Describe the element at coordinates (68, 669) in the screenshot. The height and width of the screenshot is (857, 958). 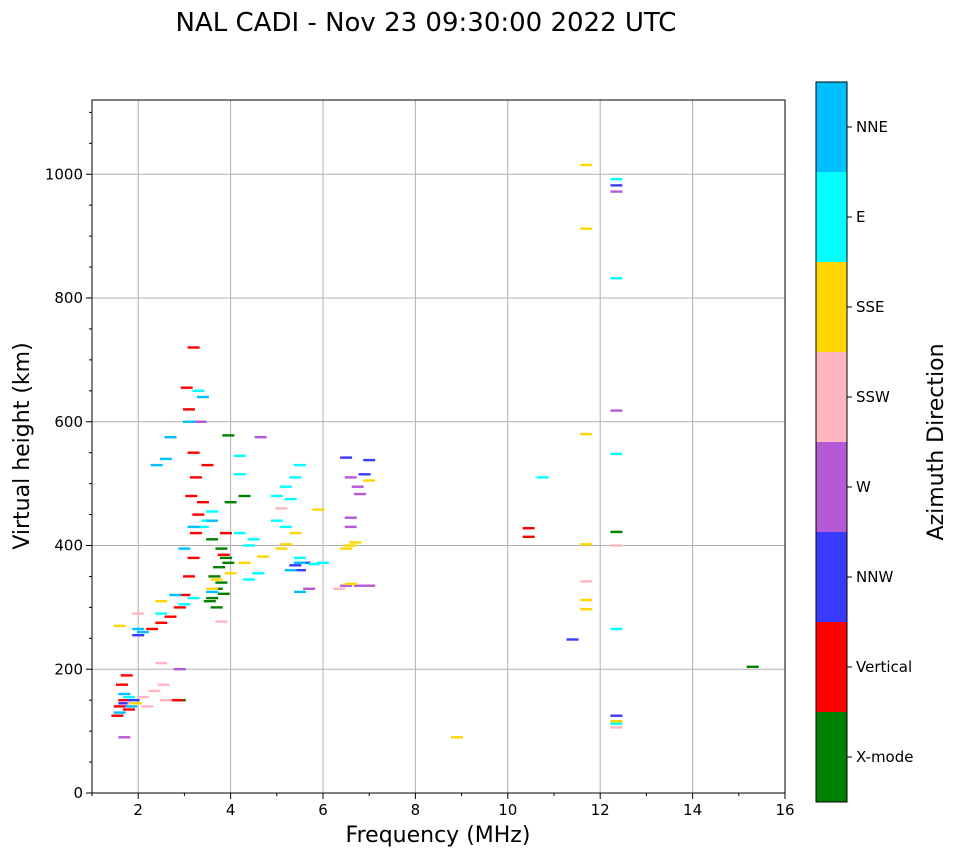
I see `y-tick-label: 200` at that location.